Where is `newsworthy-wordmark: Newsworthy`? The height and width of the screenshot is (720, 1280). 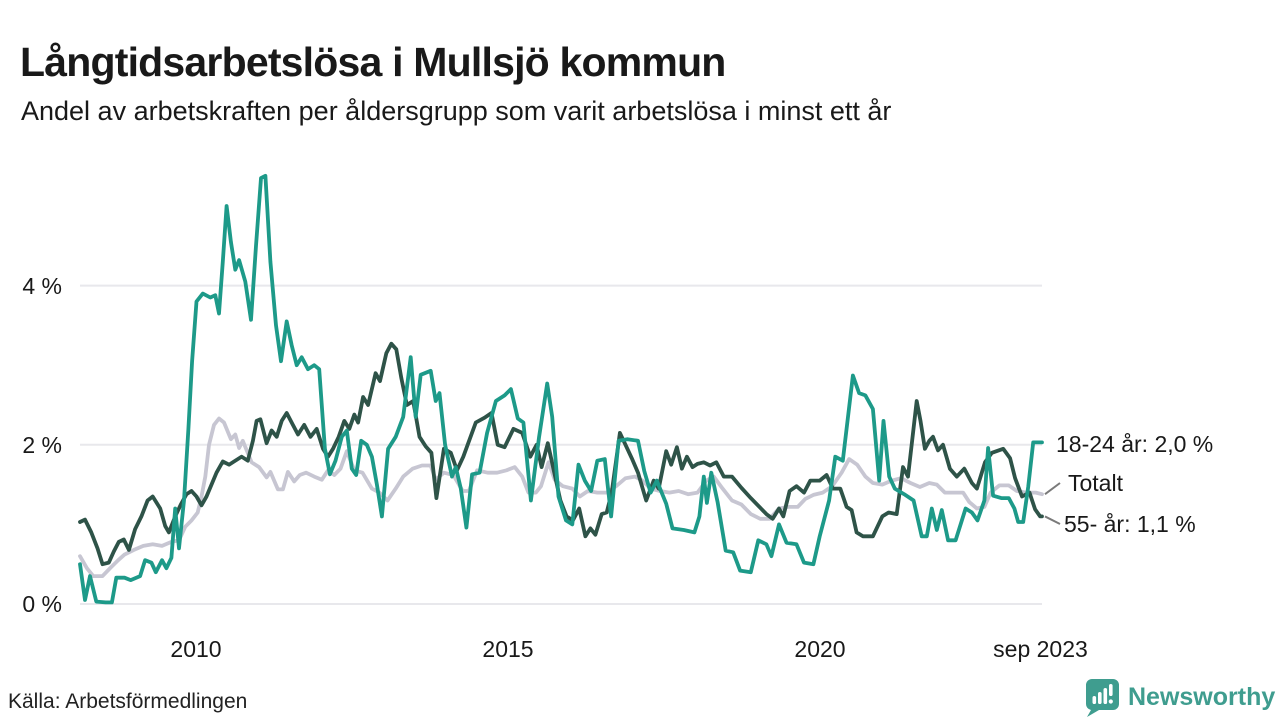
newsworthy-wordmark: Newsworthy is located at coordinates (1202, 696).